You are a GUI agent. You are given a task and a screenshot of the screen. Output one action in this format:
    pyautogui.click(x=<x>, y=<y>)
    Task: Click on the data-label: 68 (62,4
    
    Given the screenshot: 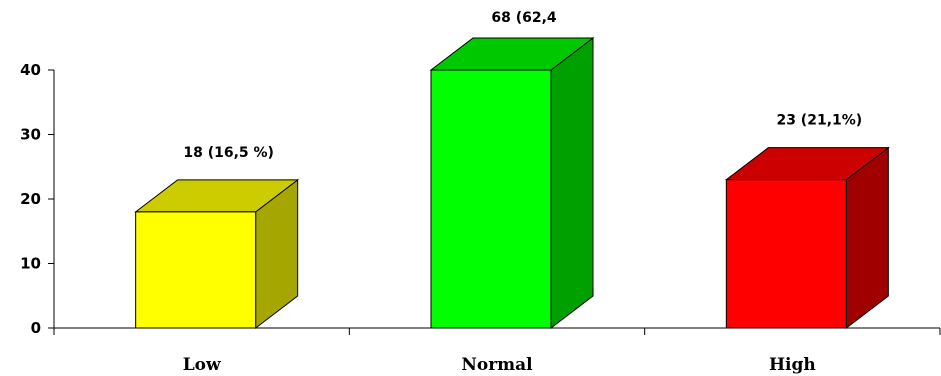 What is the action you would take?
    pyautogui.click(x=524, y=18)
    